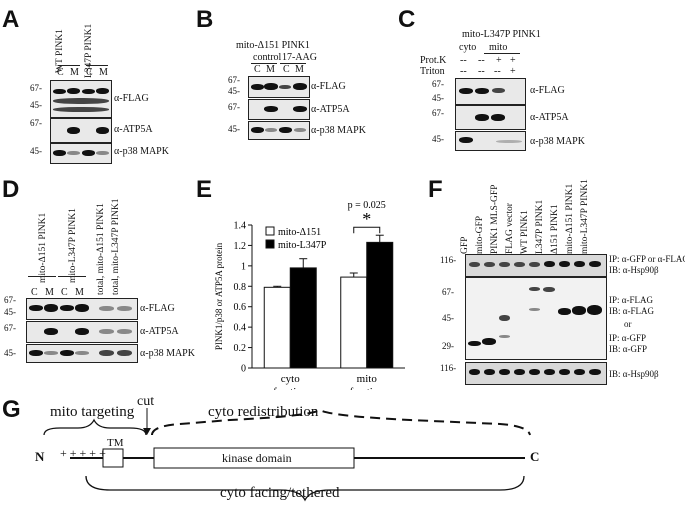 This screenshot has width=685, height=510. Describe the element at coordinates (146, 401) in the screenshot. I see `label-cut: cut` at that location.